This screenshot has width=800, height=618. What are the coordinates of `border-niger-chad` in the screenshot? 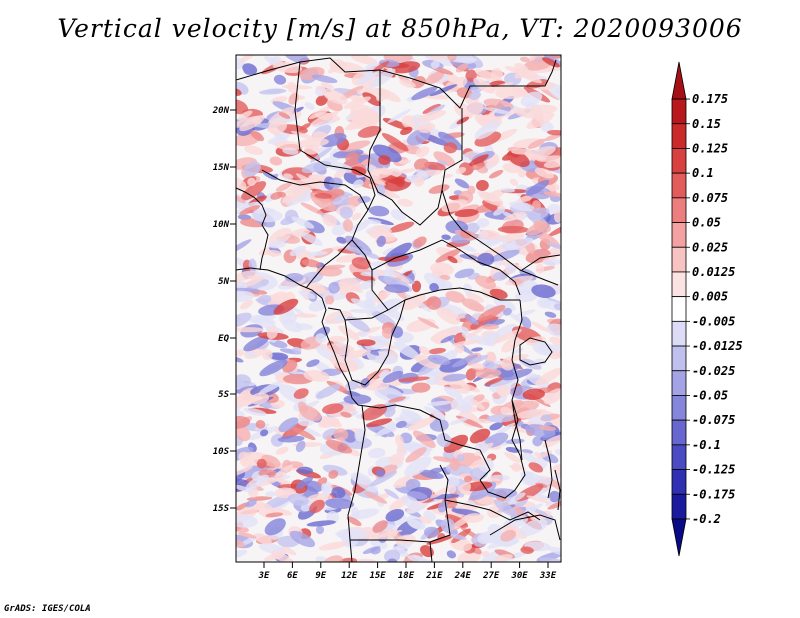 It's located at (335, 136).